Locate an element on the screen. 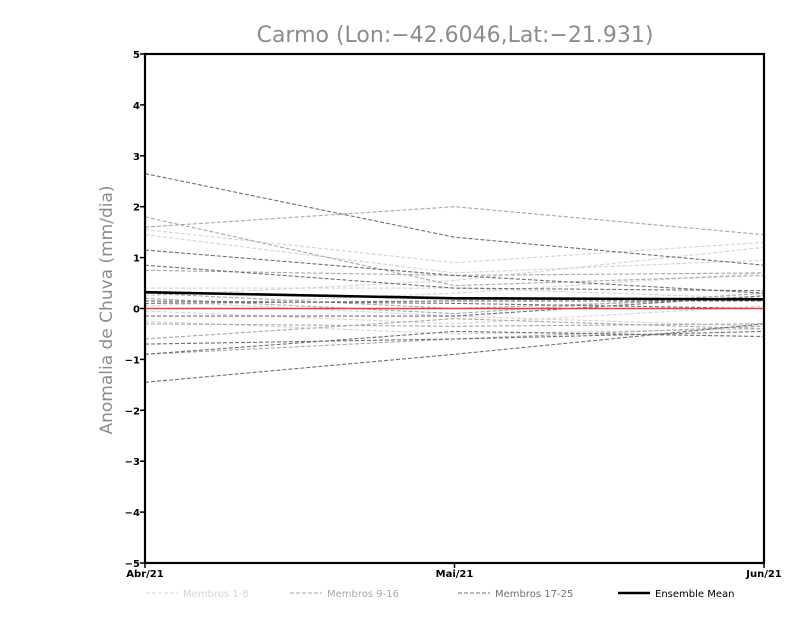  series-line-m20 is located at coordinates (454, 302).